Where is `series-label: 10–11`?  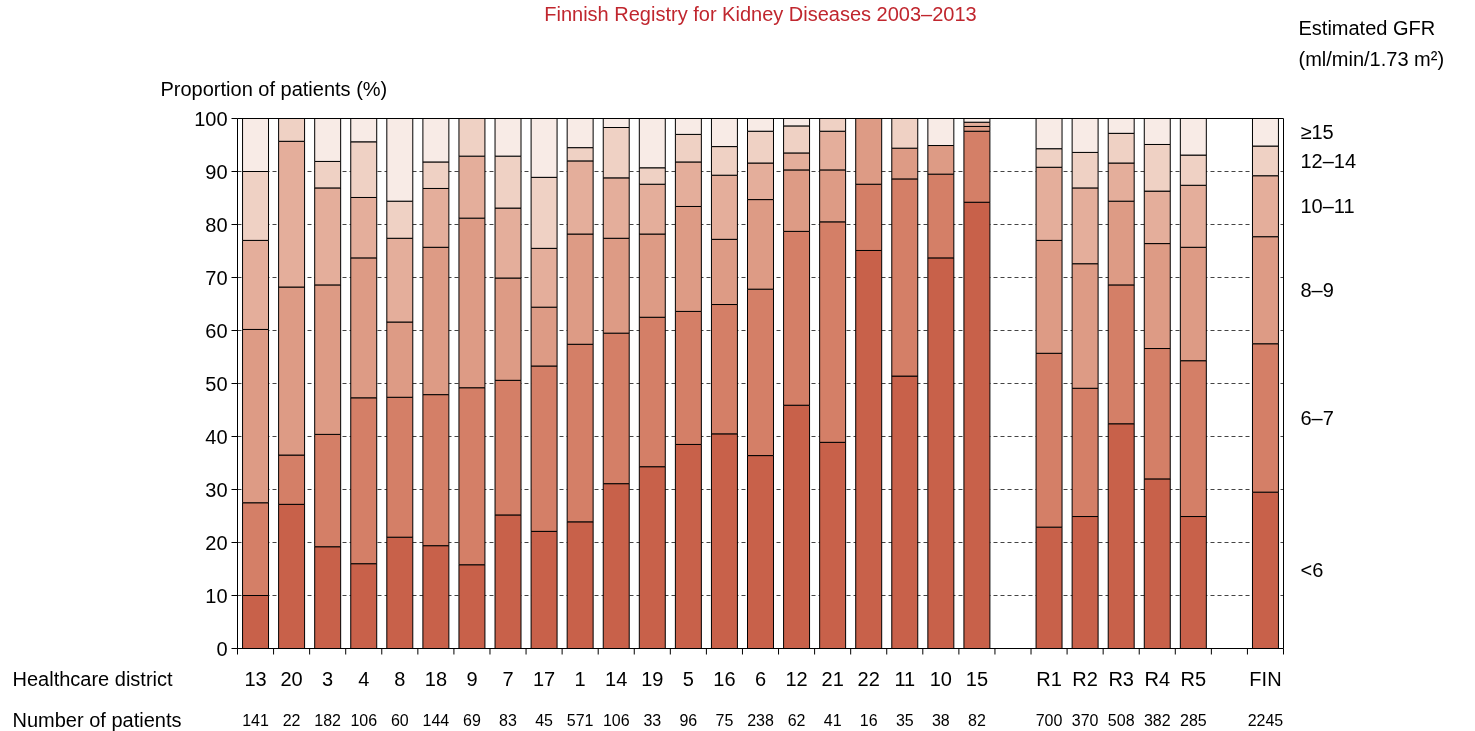
series-label: 10–11 is located at coordinates (1327, 206).